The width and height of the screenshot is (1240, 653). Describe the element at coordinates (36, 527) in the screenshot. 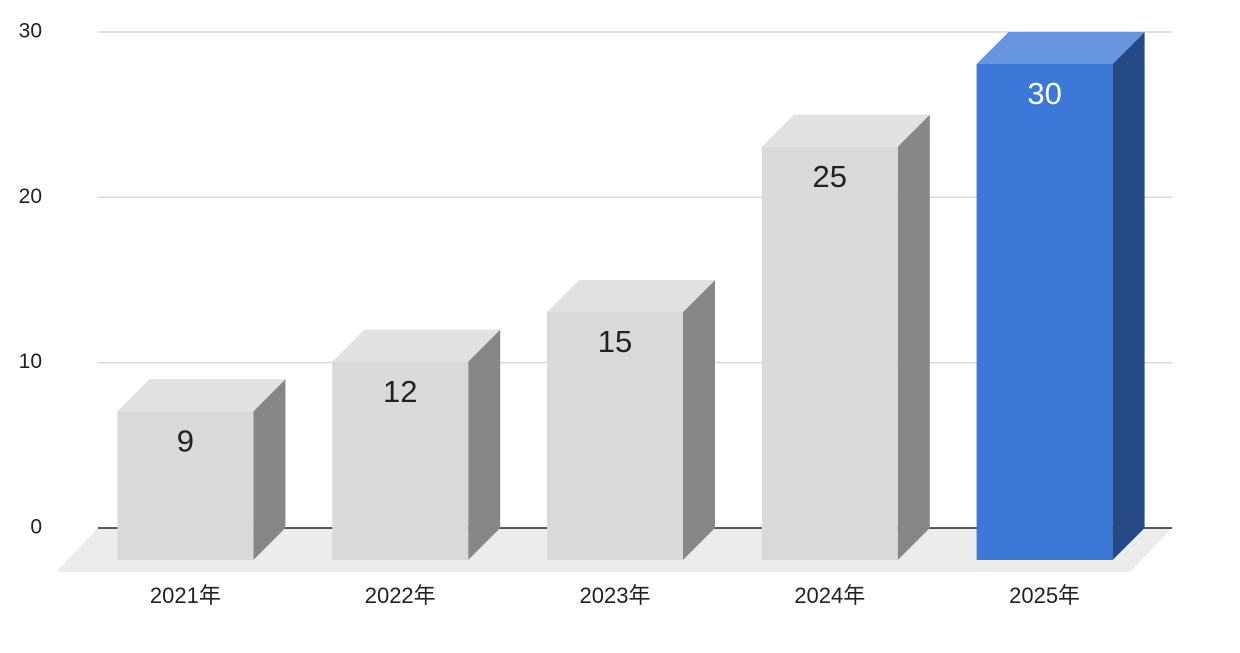

I see `y-tick-label: 0` at that location.